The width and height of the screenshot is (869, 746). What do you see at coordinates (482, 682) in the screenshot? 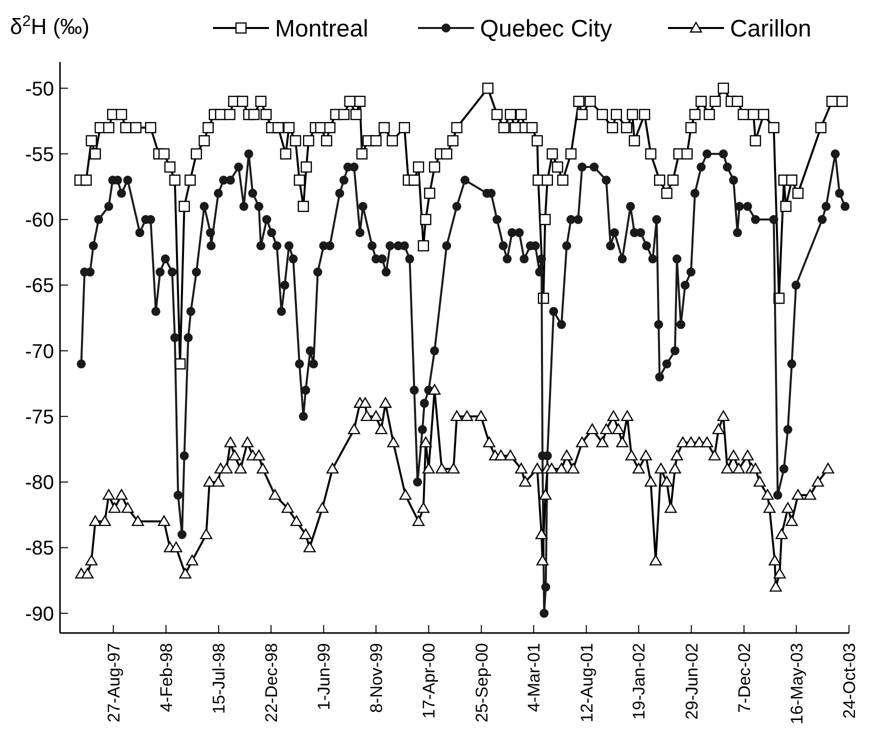
I see `x-tick-label: 25-Sep-00` at bounding box center [482, 682].